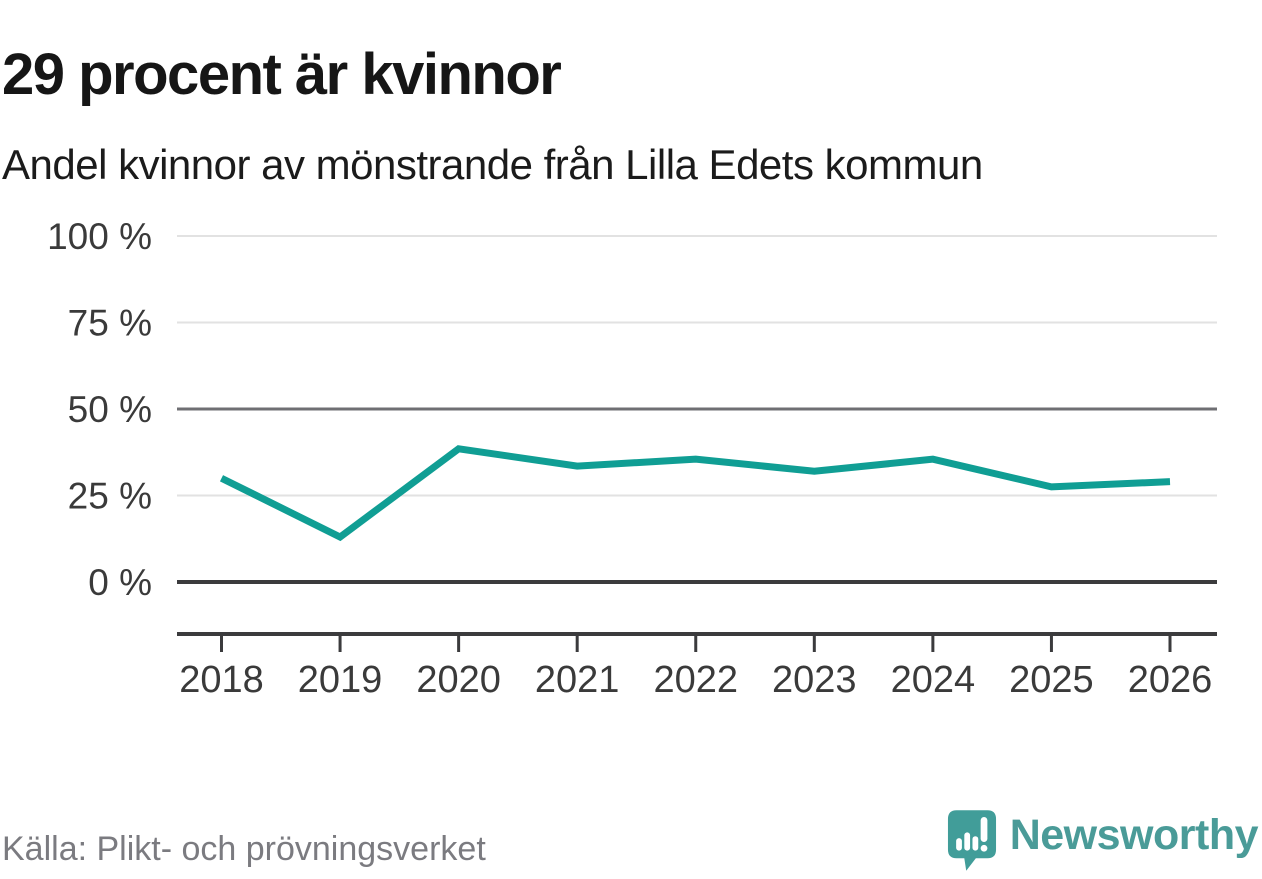 The width and height of the screenshot is (1262, 879). I want to click on y-tick-label: 50 %, so click(110, 409).